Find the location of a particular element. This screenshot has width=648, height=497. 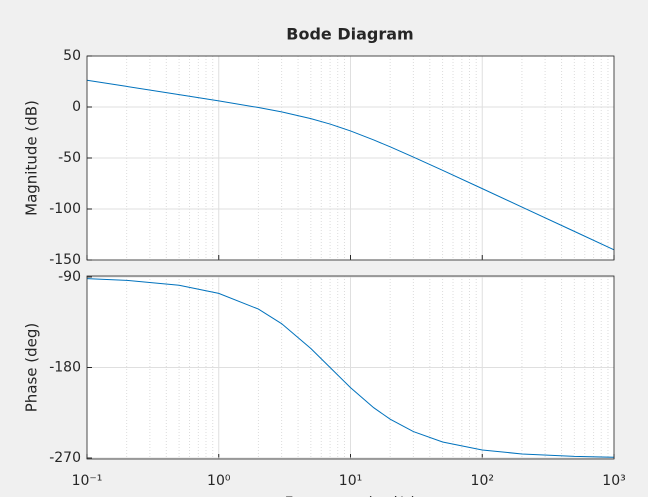

y-tick-label: 50 is located at coordinates (72, 56).